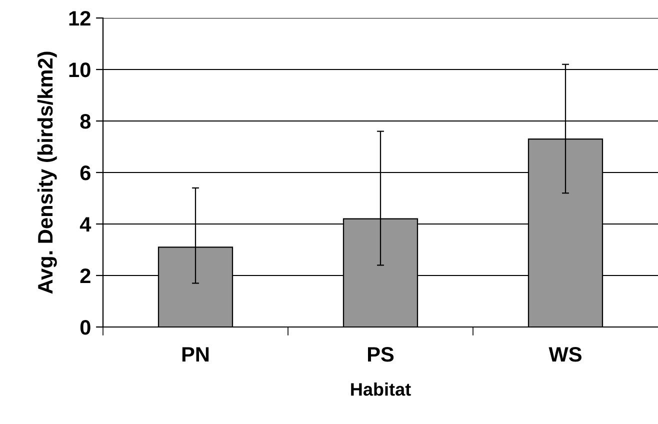 This screenshot has width=658, height=424. Describe the element at coordinates (47, 173) in the screenshot. I see `y-axis-title: Avg. Density (birds/km2)` at that location.